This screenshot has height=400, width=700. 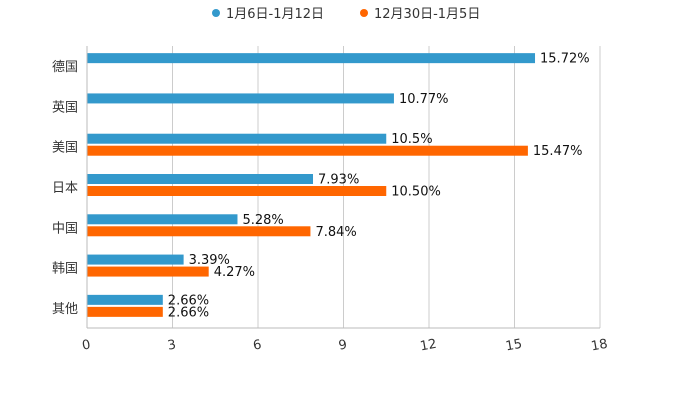 I want to click on data-label: 7.93%, so click(x=338, y=180).